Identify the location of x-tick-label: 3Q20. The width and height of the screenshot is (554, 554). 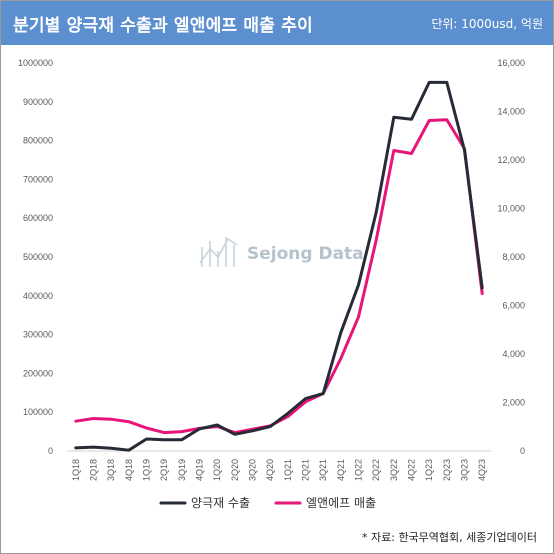
(253, 470).